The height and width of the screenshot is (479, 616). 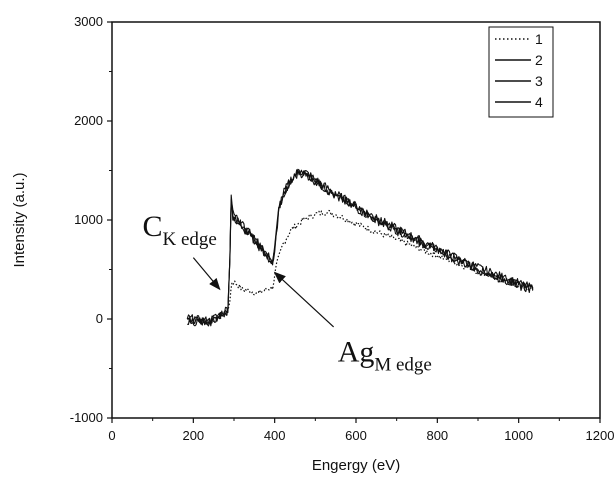 I want to click on x-tick-label: 0, so click(x=111, y=435).